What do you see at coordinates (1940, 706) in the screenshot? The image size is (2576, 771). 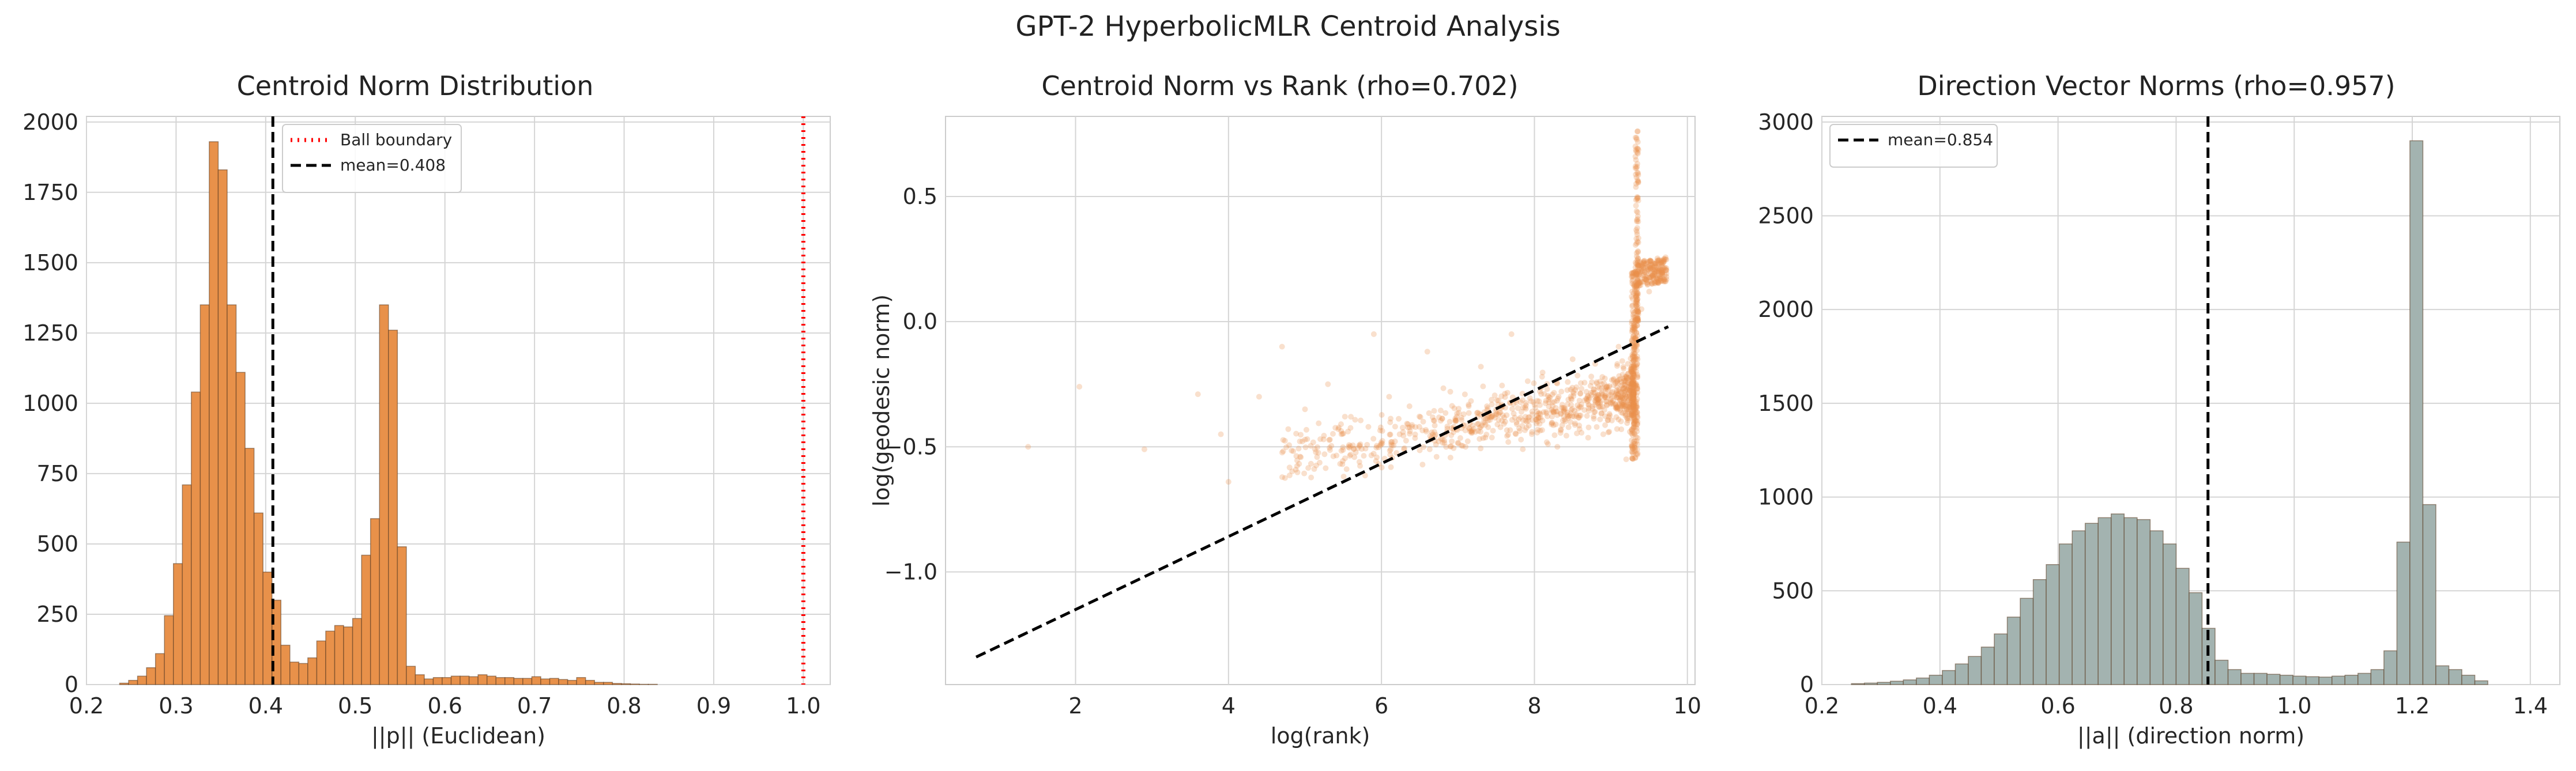 I see `x-tick-label: 0.4` at bounding box center [1940, 706].